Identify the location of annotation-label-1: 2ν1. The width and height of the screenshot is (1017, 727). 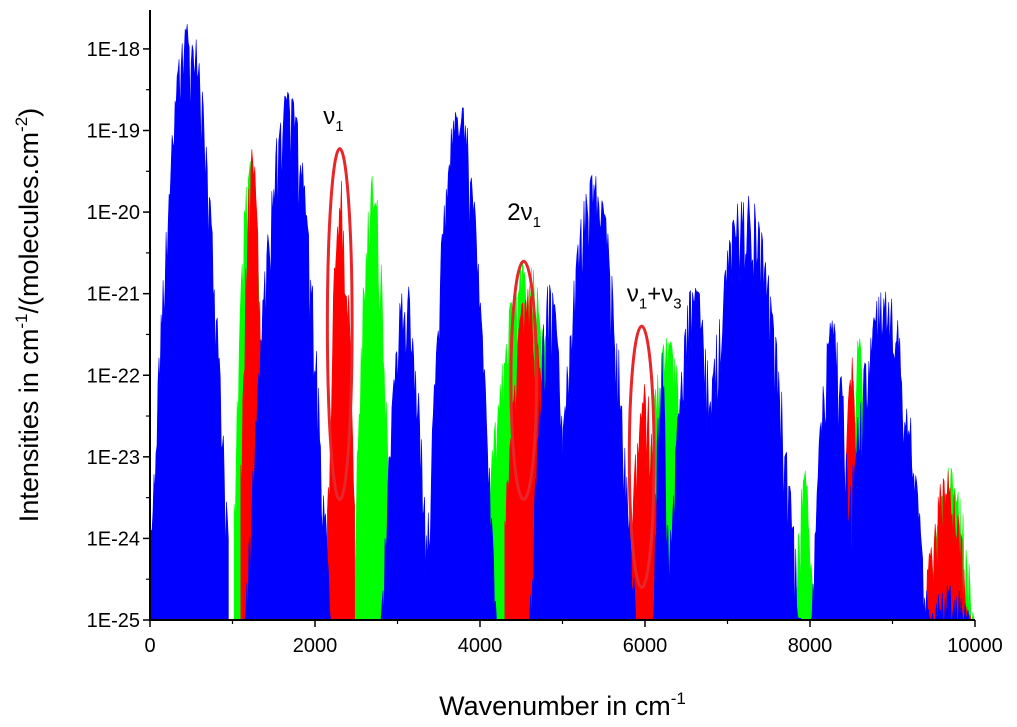
(524, 215).